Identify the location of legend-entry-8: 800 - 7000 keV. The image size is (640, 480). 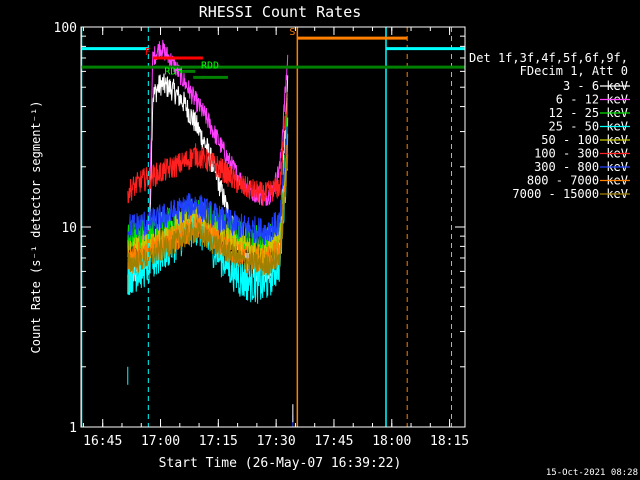
(577, 181).